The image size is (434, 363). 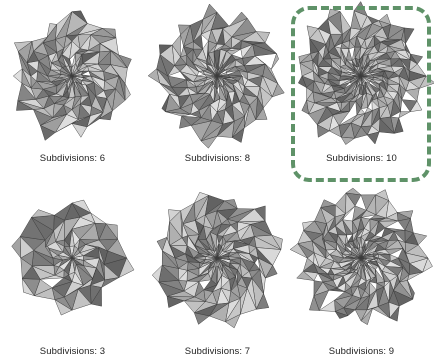 What do you see at coordinates (361, 158) in the screenshot?
I see `thumbnail-caption: Subdivisions: 10` at bounding box center [361, 158].